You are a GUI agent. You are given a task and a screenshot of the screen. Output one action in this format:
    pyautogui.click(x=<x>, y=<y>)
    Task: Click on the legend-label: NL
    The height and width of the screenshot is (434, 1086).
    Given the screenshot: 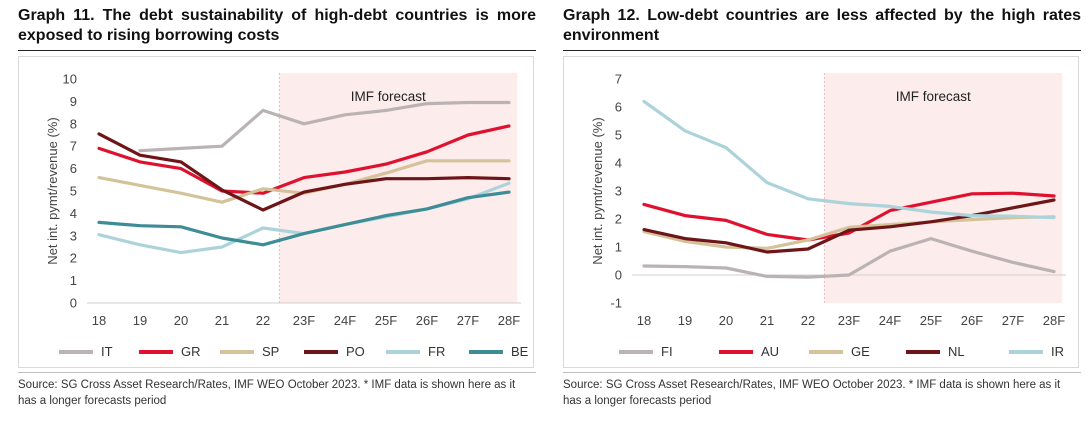 What is the action you would take?
    pyautogui.click(x=956, y=351)
    